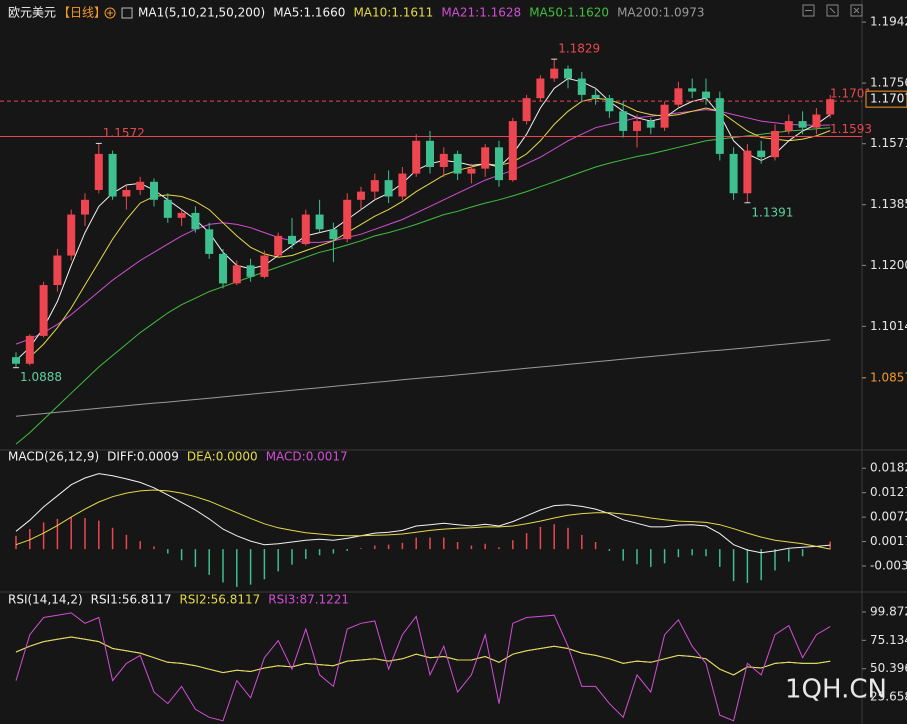  Describe the element at coordinates (888, 697) in the screenshot. I see `y-tick-label: 25.658` at that location.